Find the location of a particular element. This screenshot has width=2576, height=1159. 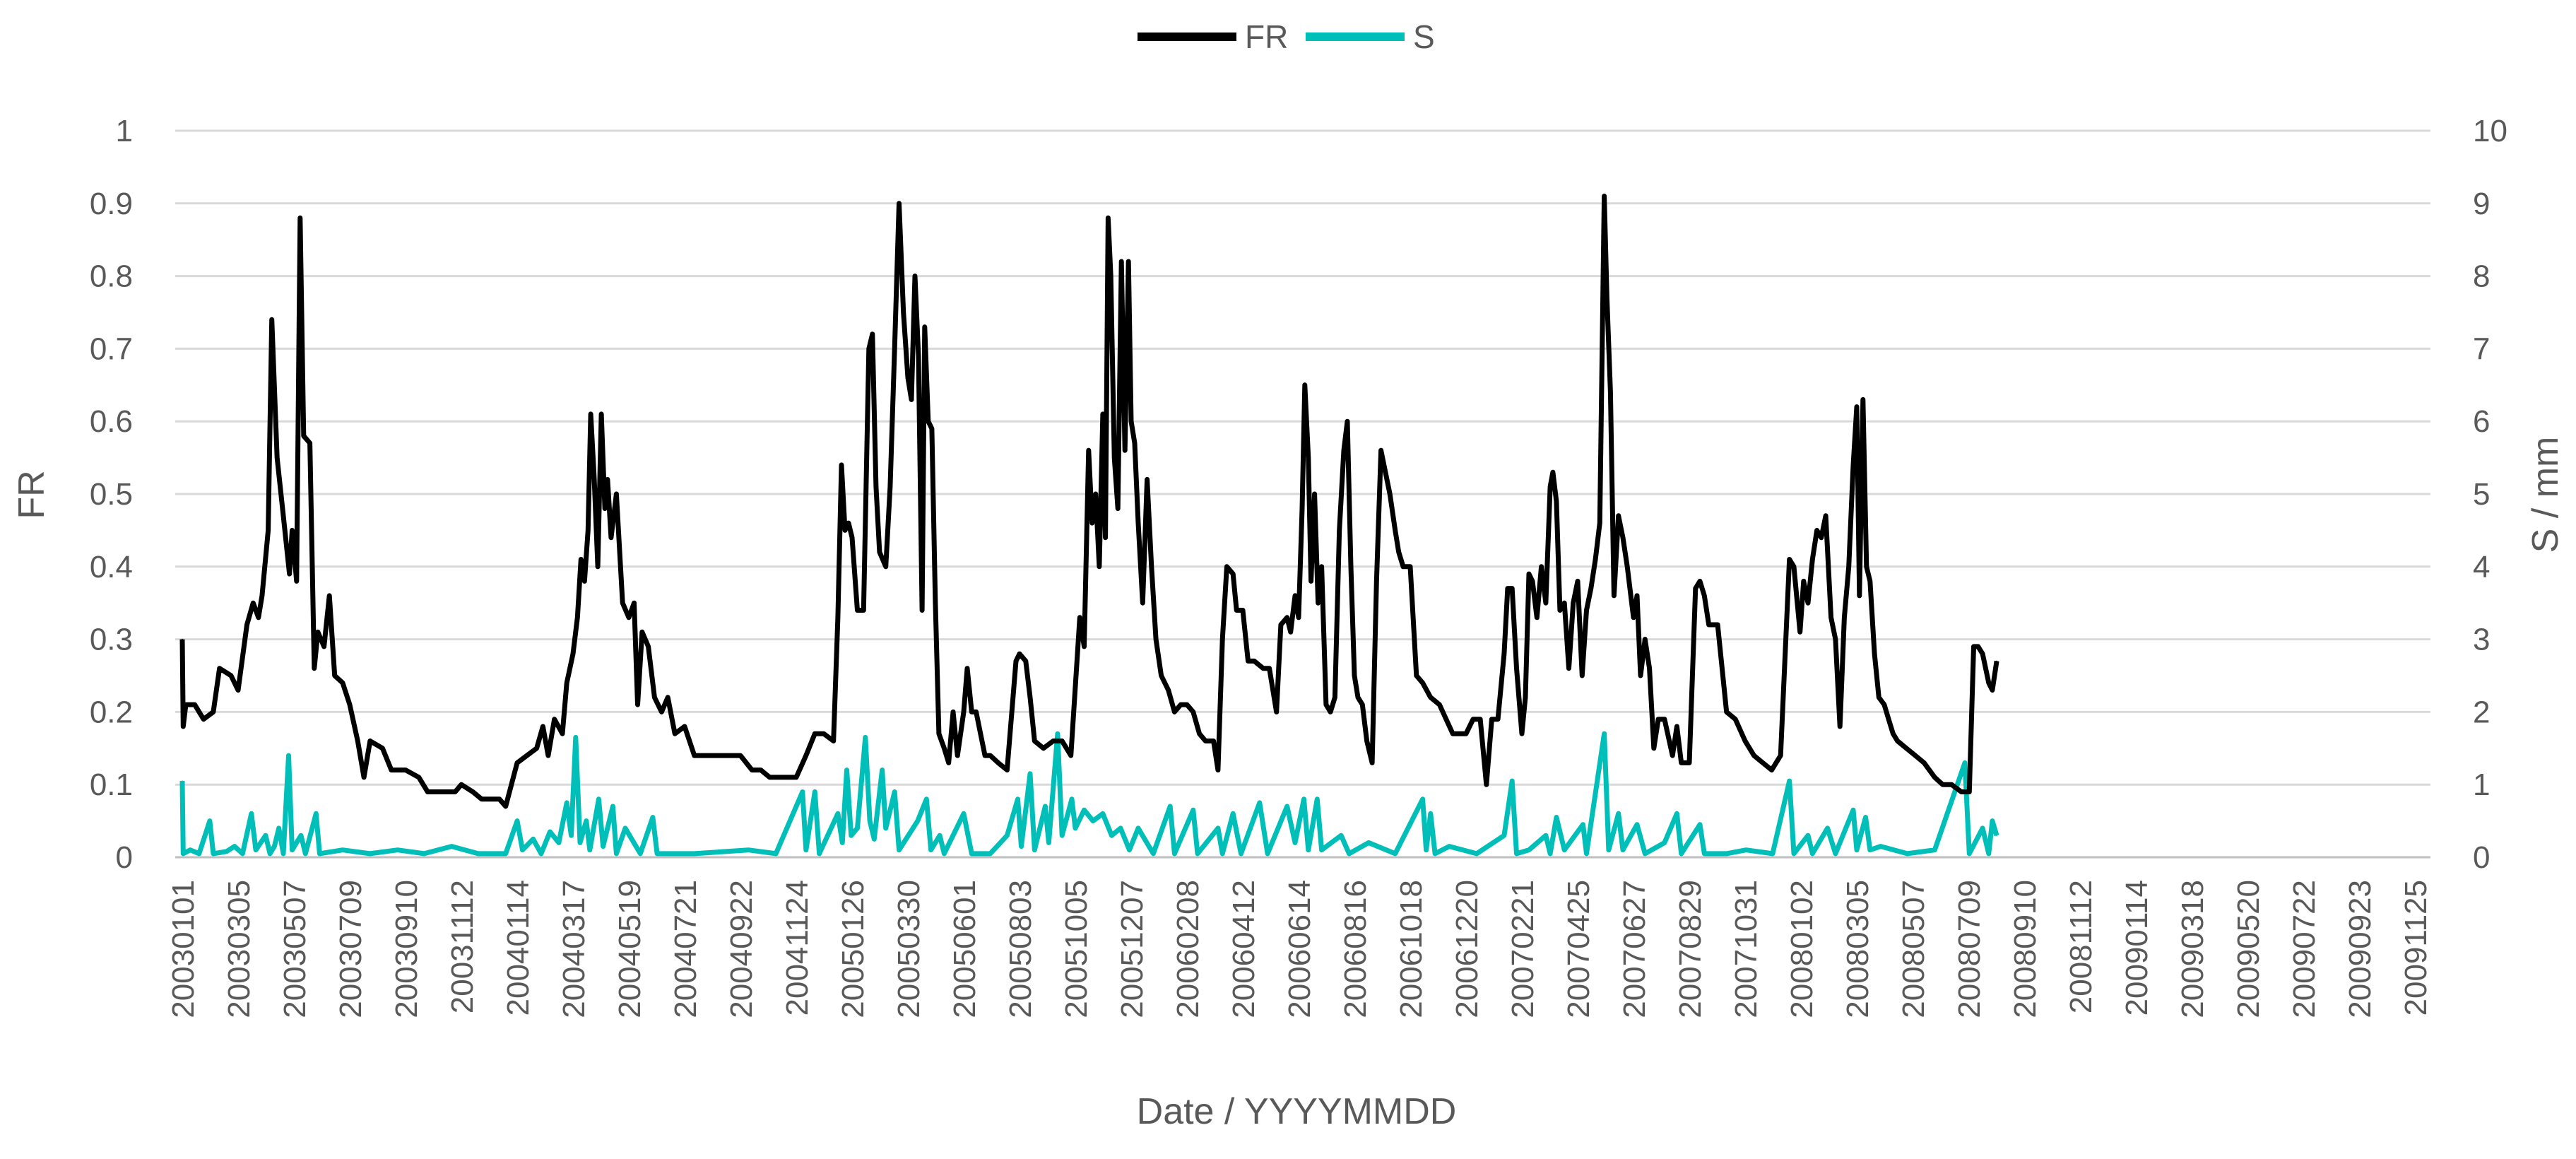

y-left-tick-label: 0.3 is located at coordinates (111, 640).